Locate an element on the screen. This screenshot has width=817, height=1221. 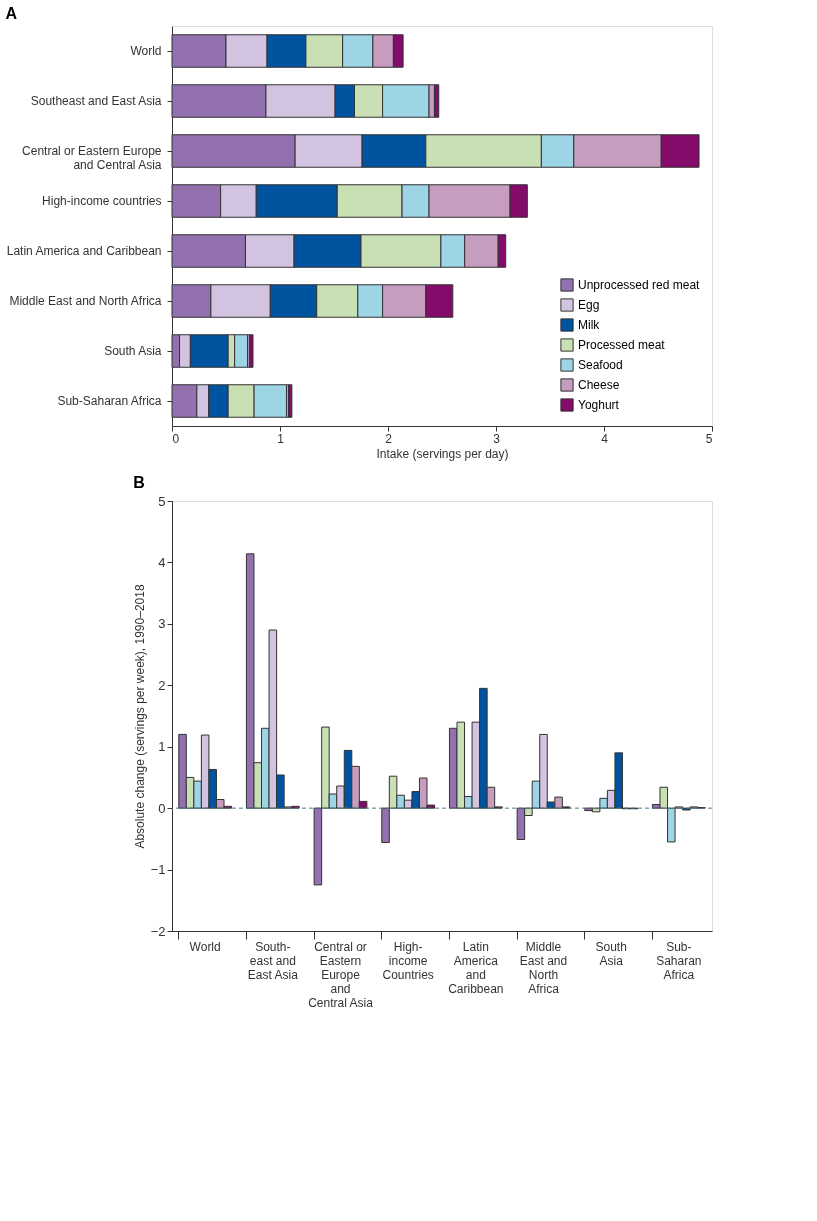
y-tick-label: Sub-Saharan Africa is located at coordinates (109, 401).